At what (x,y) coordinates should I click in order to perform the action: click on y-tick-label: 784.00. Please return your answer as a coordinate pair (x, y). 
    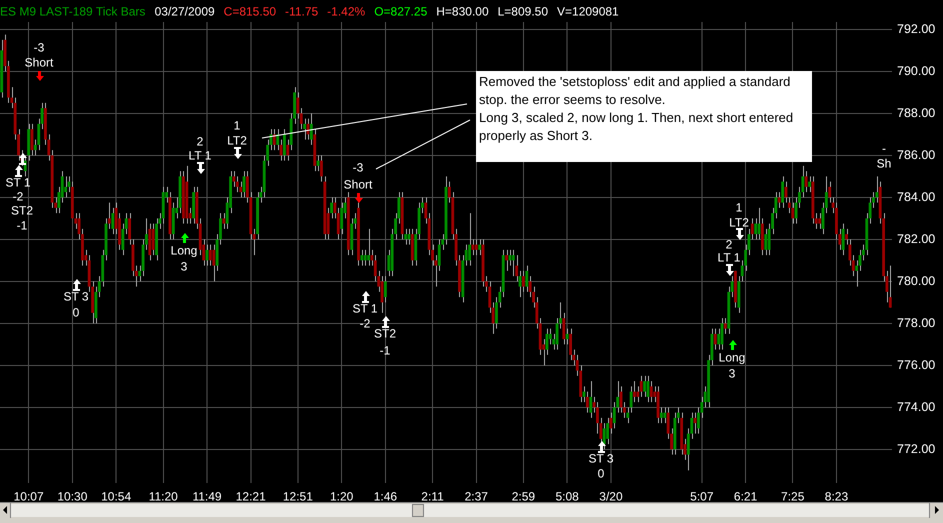
    Looking at the image, I should click on (916, 197).